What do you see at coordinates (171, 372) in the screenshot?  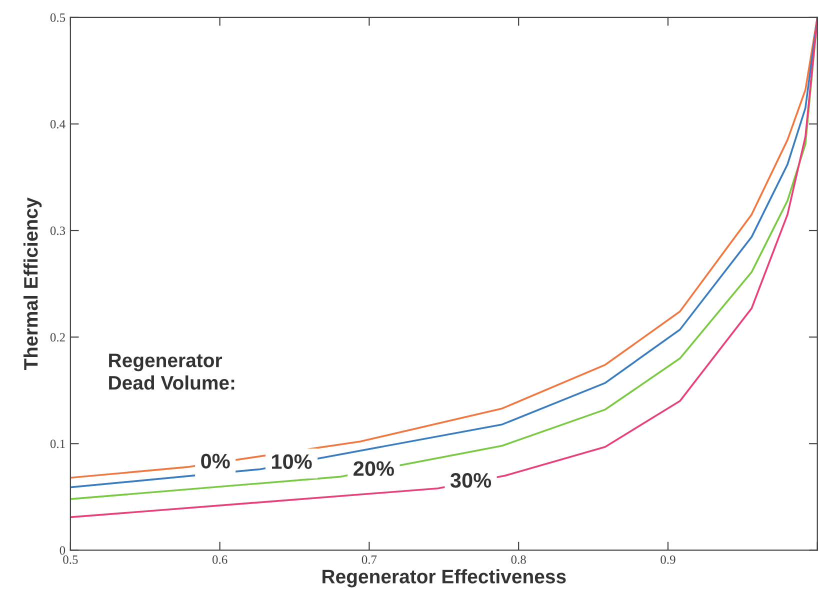 I see `legend-title: Regenerator Dead Volume:` at bounding box center [171, 372].